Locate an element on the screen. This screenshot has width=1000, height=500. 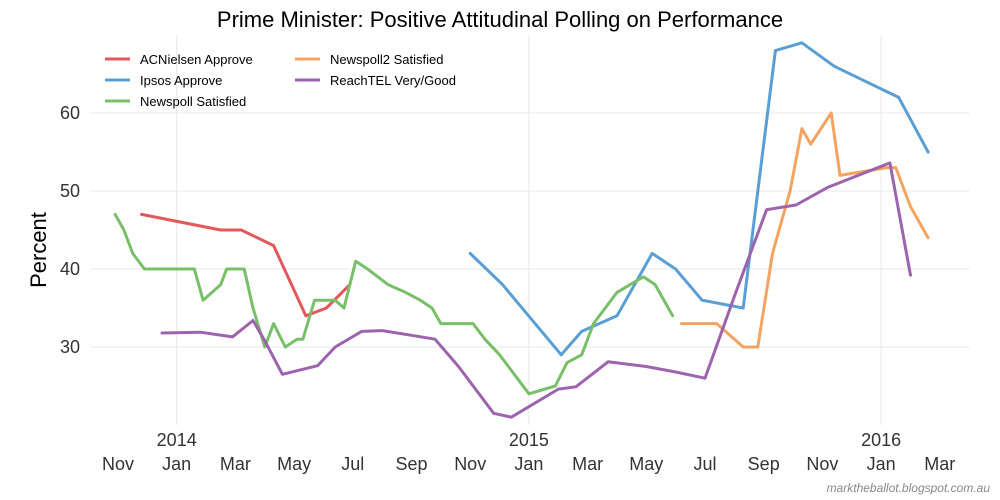
y-tick-label: 30 is located at coordinates (70, 347).